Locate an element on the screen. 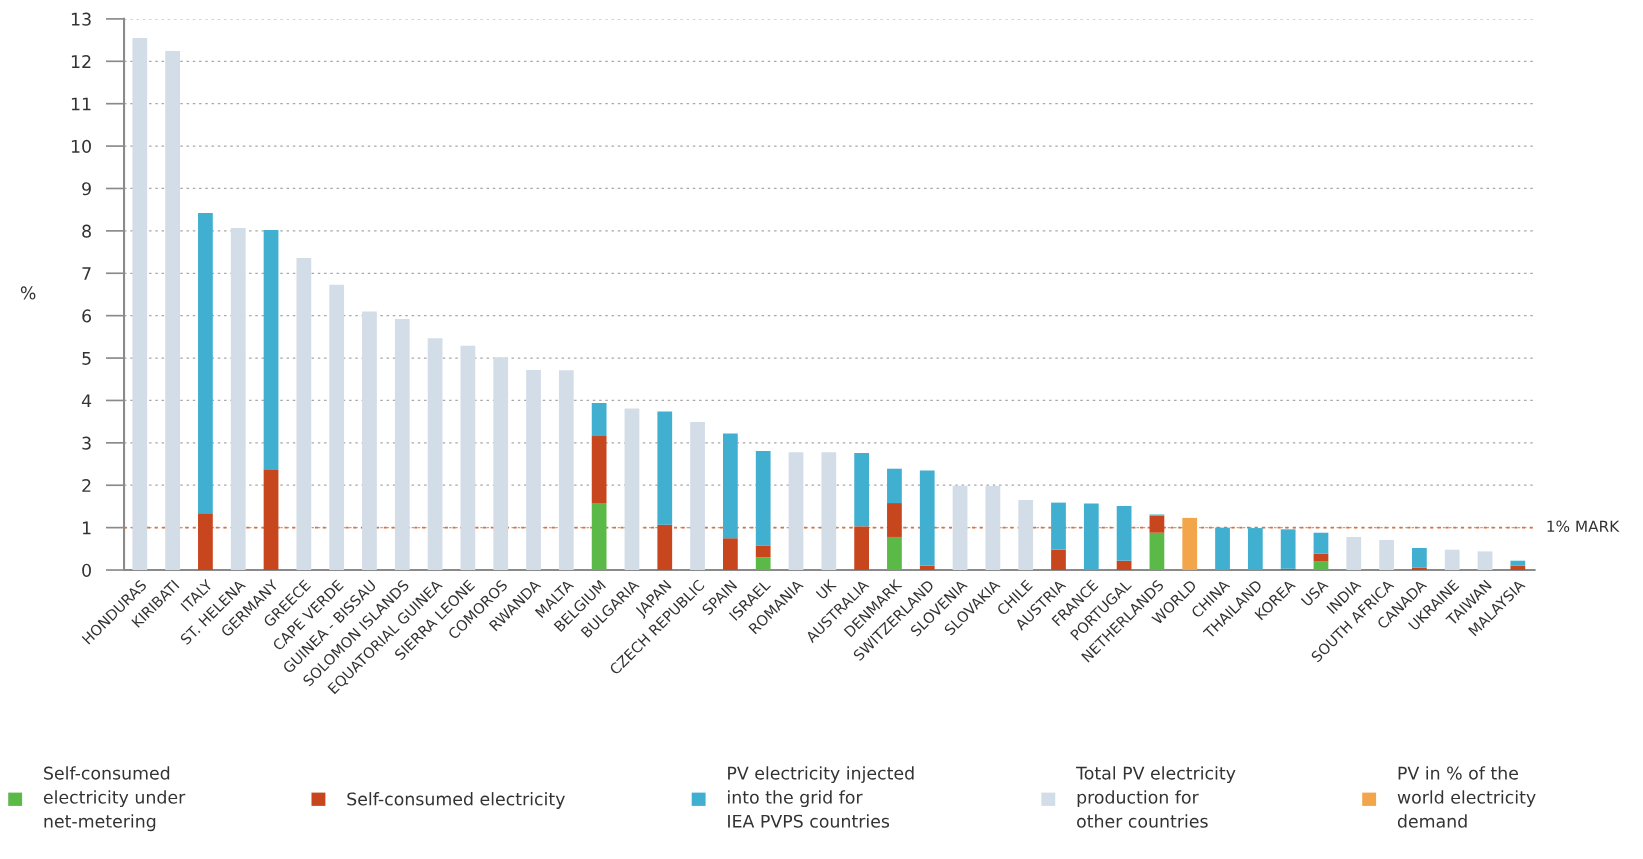 The height and width of the screenshot is (859, 1643). y-tick-label: 13 is located at coordinates (81, 19).